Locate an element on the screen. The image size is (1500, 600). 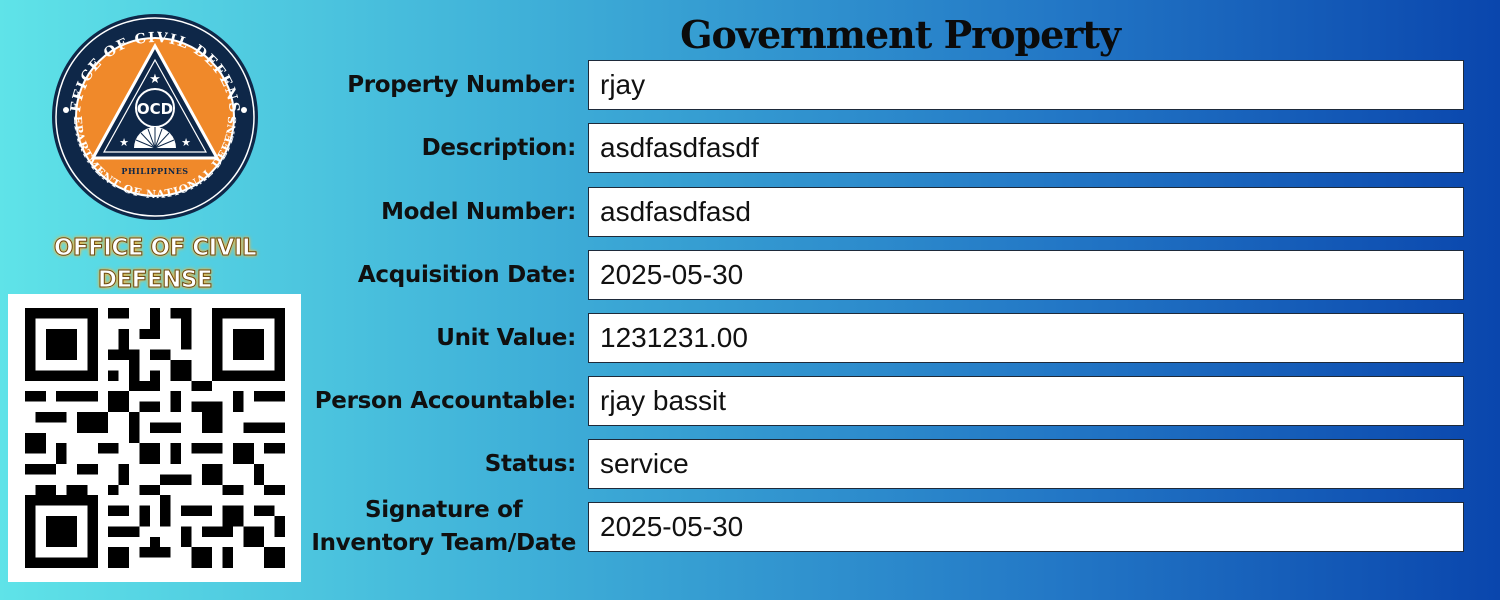
unit-value-field: 1231231.00 is located at coordinates (1026, 338).